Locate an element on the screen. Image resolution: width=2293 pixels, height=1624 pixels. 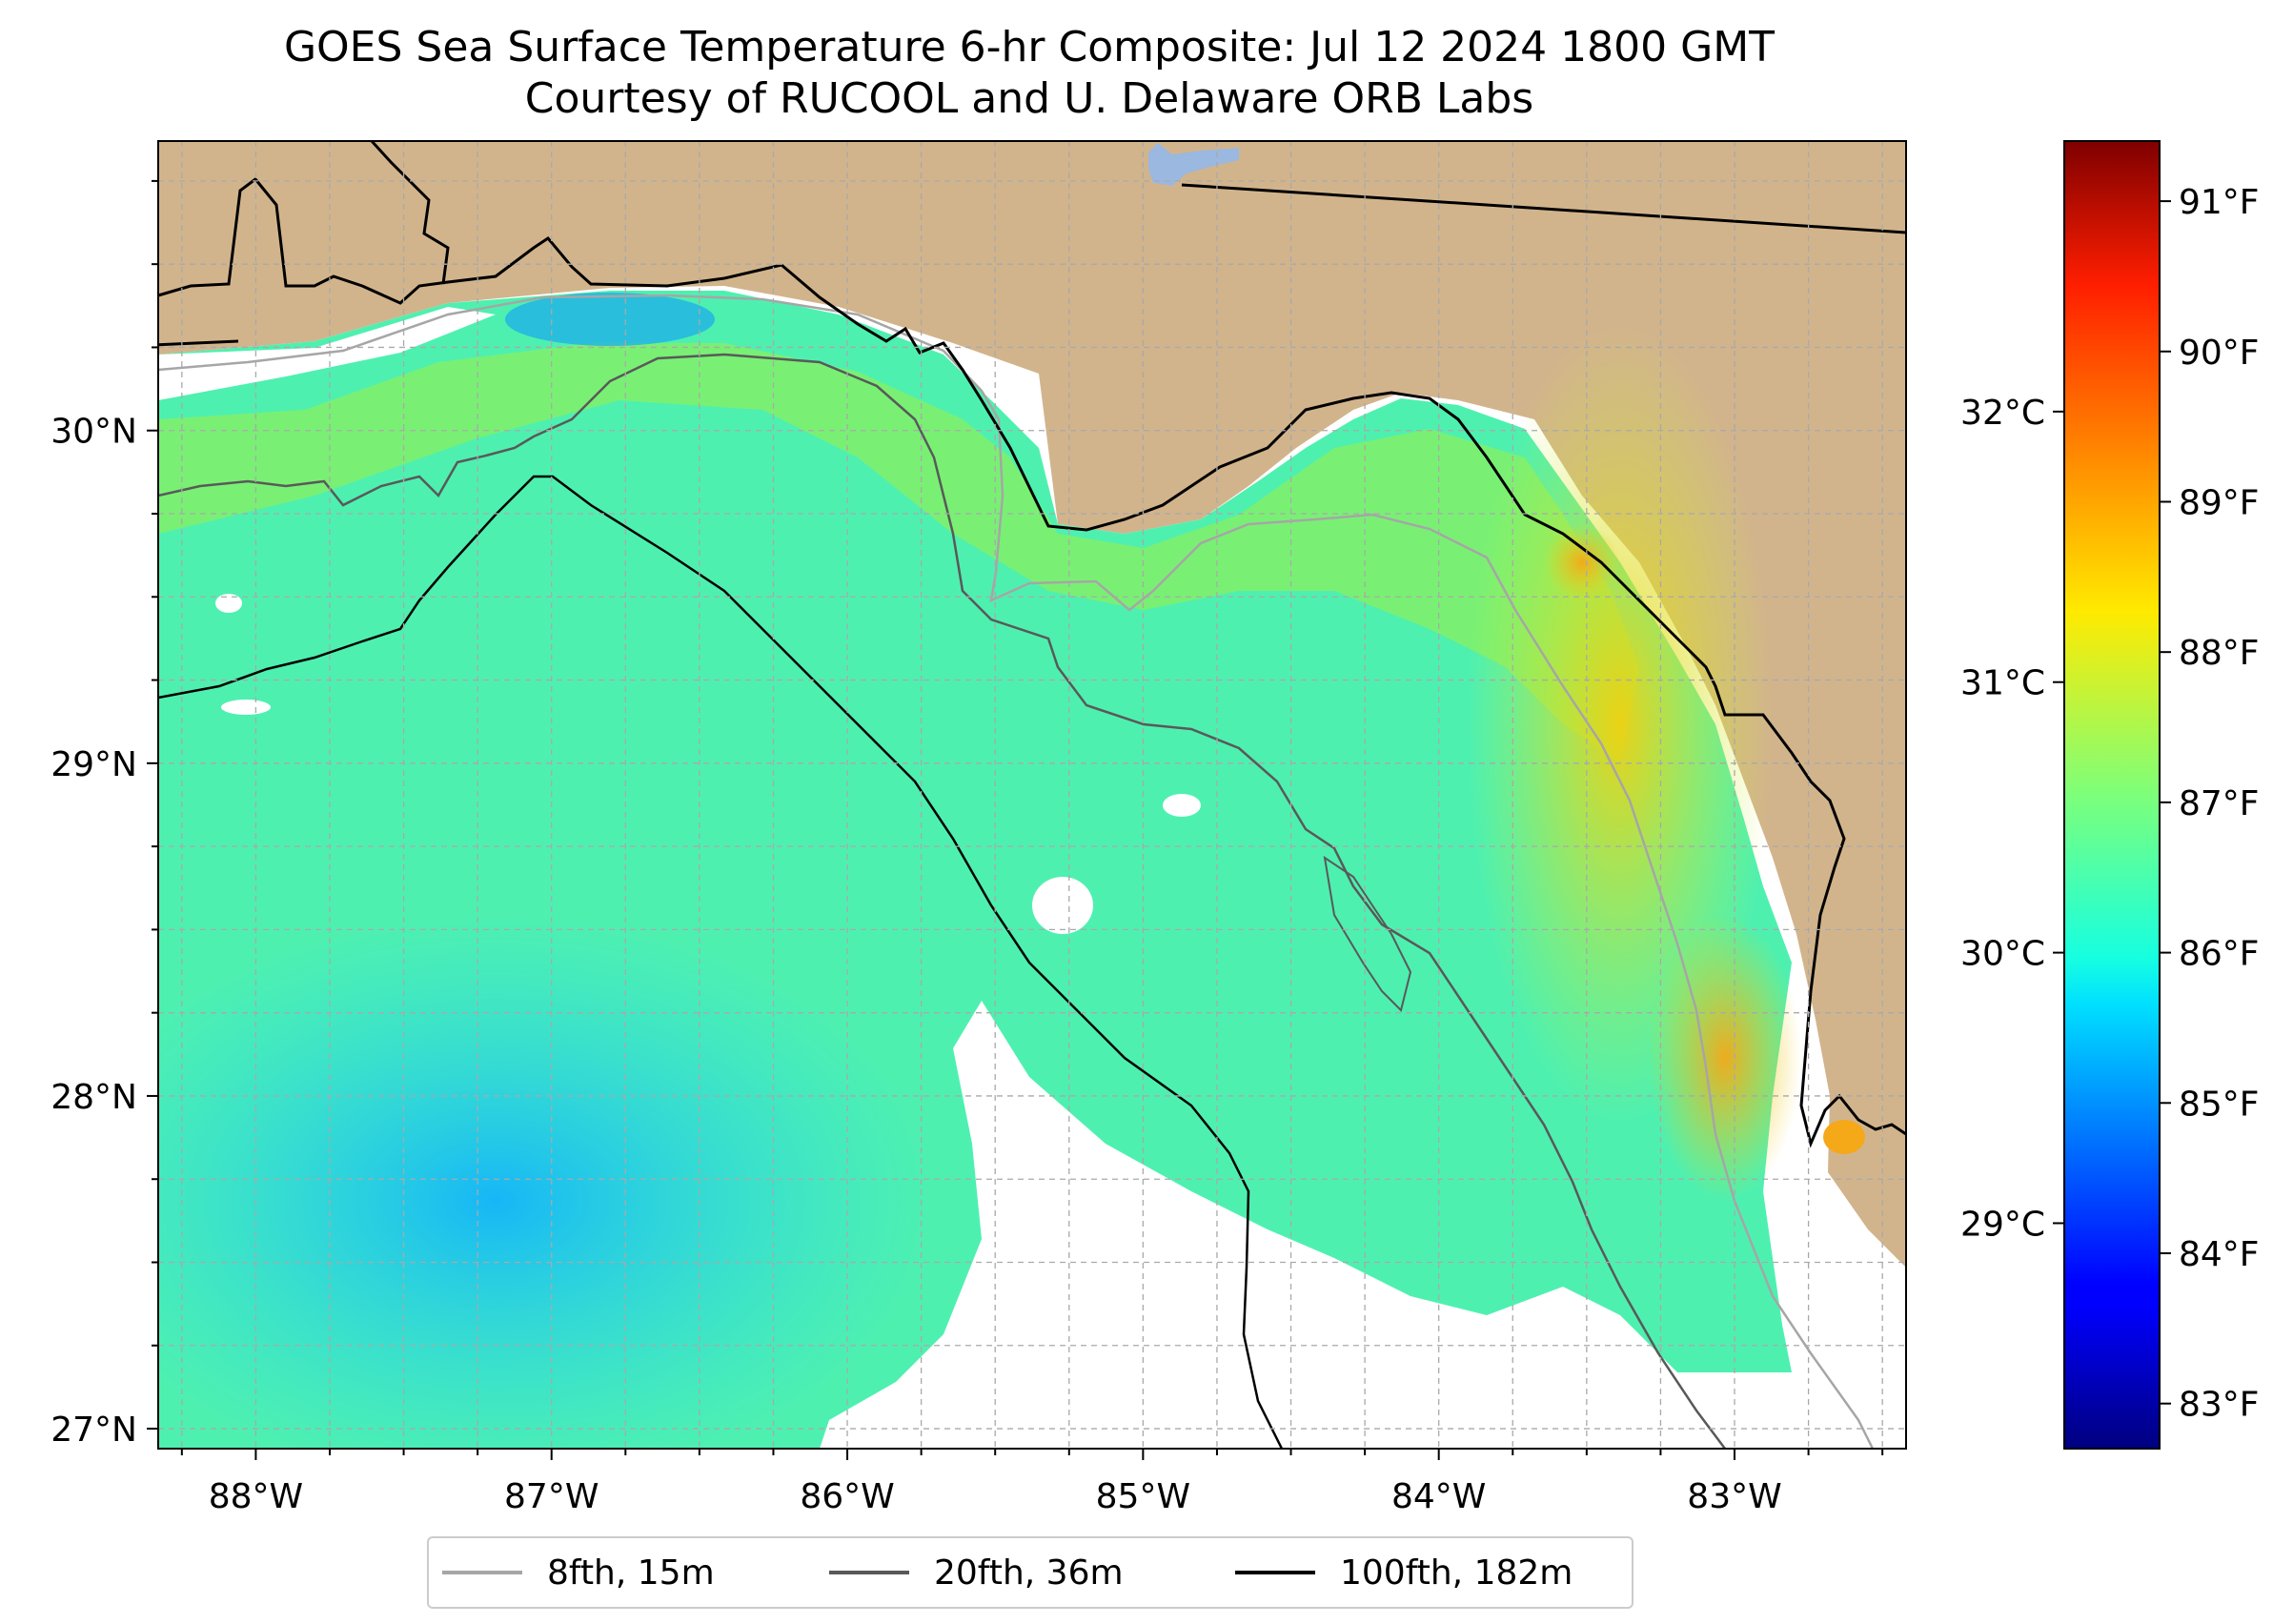
warm-area-apalachee is located at coordinates (1582, 562).